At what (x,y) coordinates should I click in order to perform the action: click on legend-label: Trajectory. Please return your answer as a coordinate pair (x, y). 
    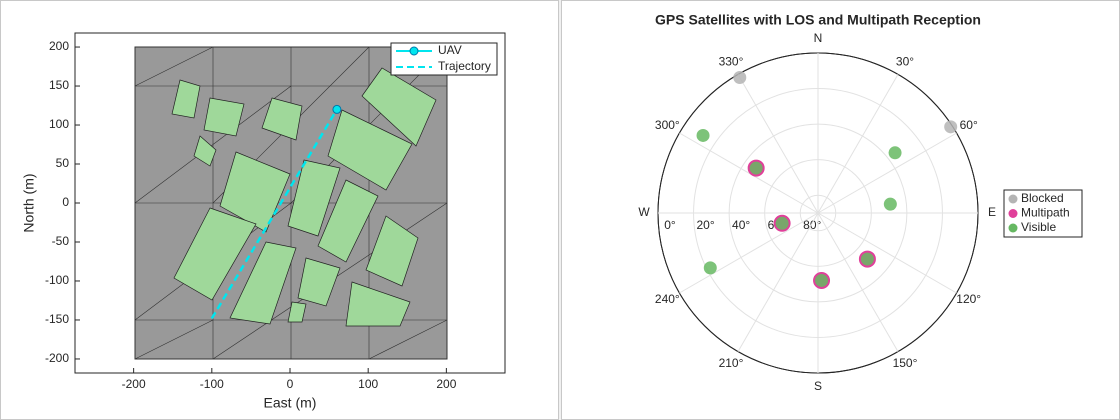
    Looking at the image, I should click on (464, 66).